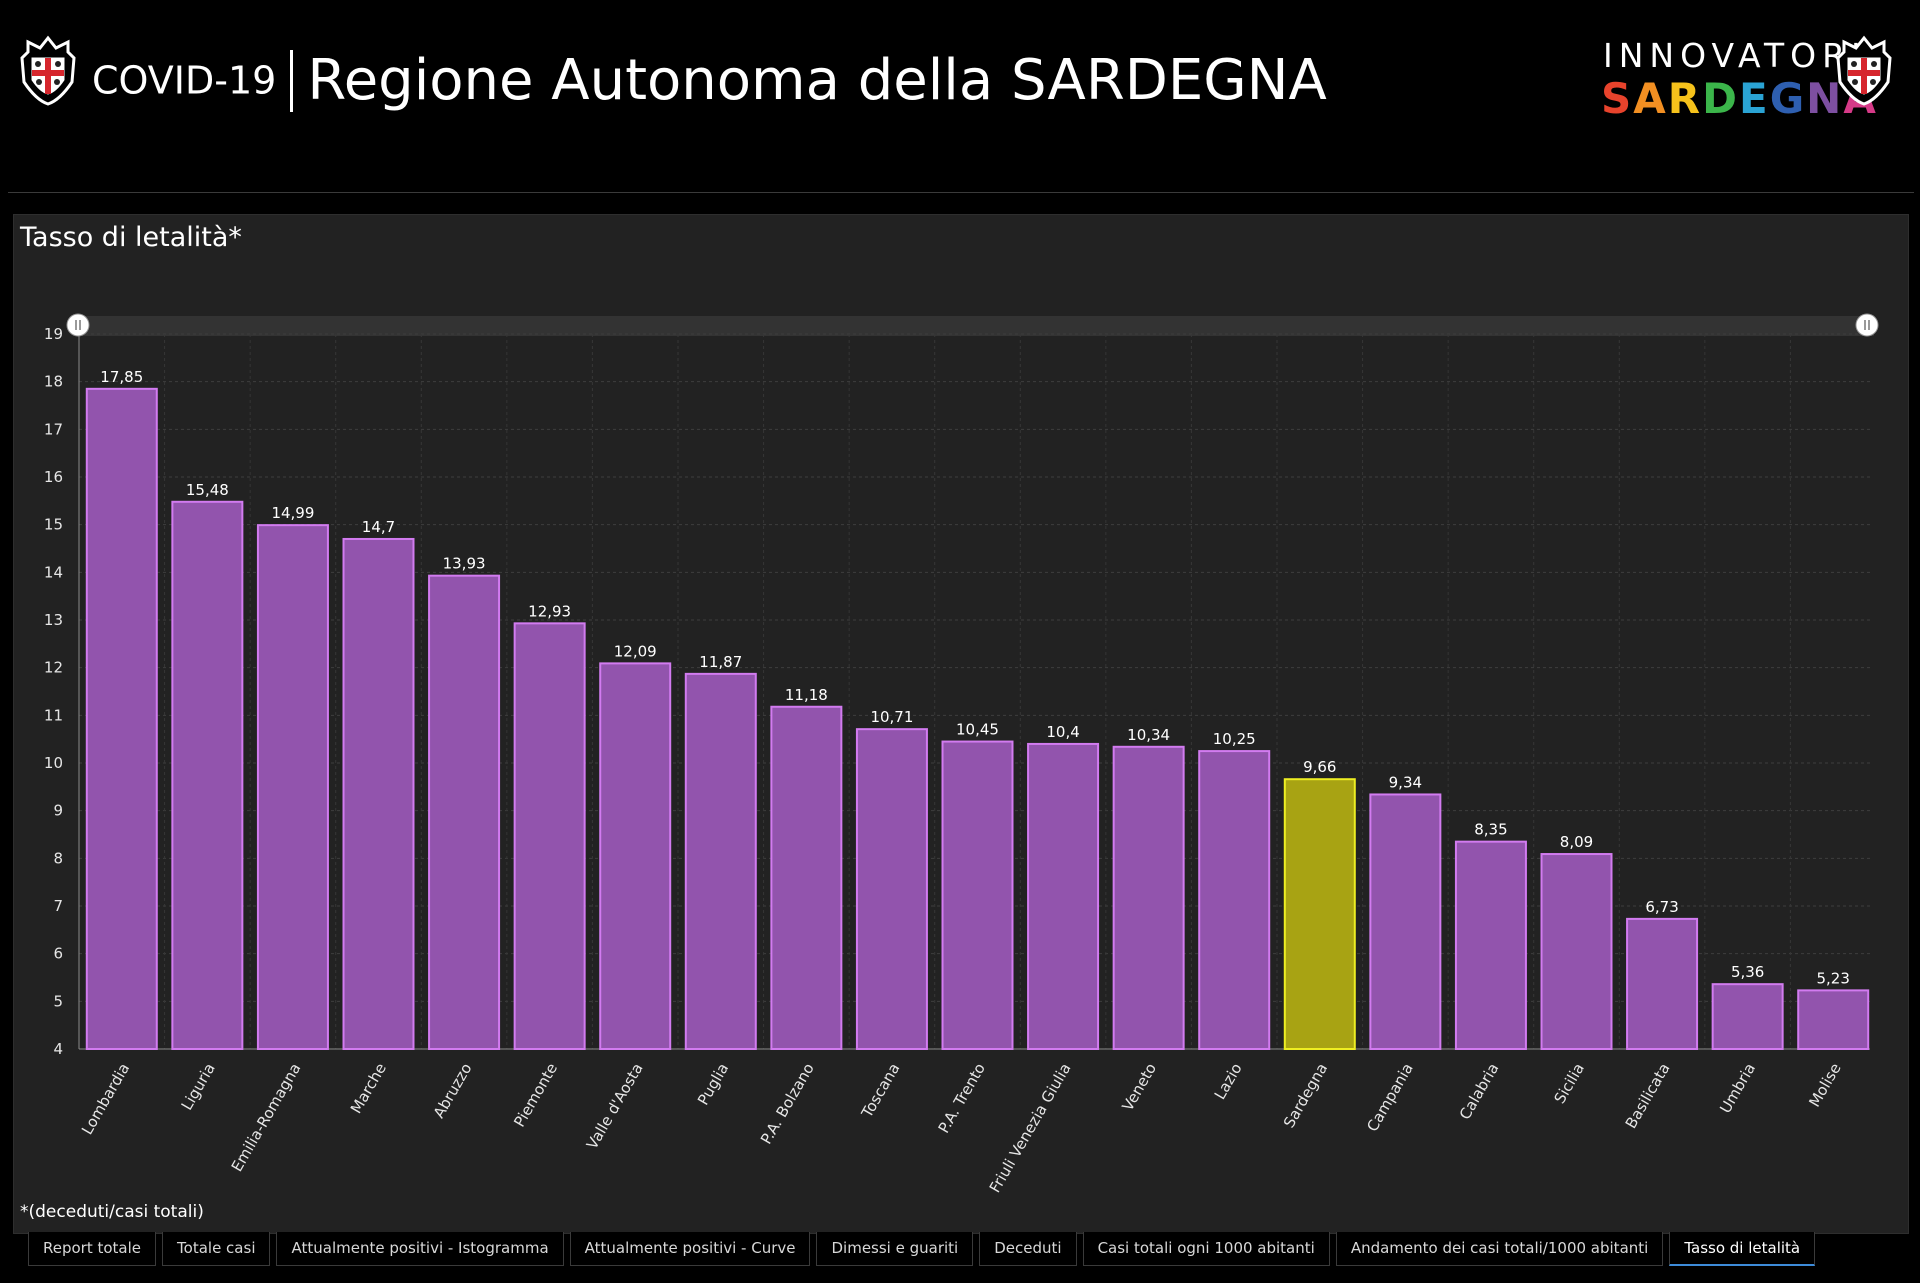 Image resolution: width=1920 pixels, height=1283 pixels. I want to click on bar-value-label: 10,4, so click(1062, 732).